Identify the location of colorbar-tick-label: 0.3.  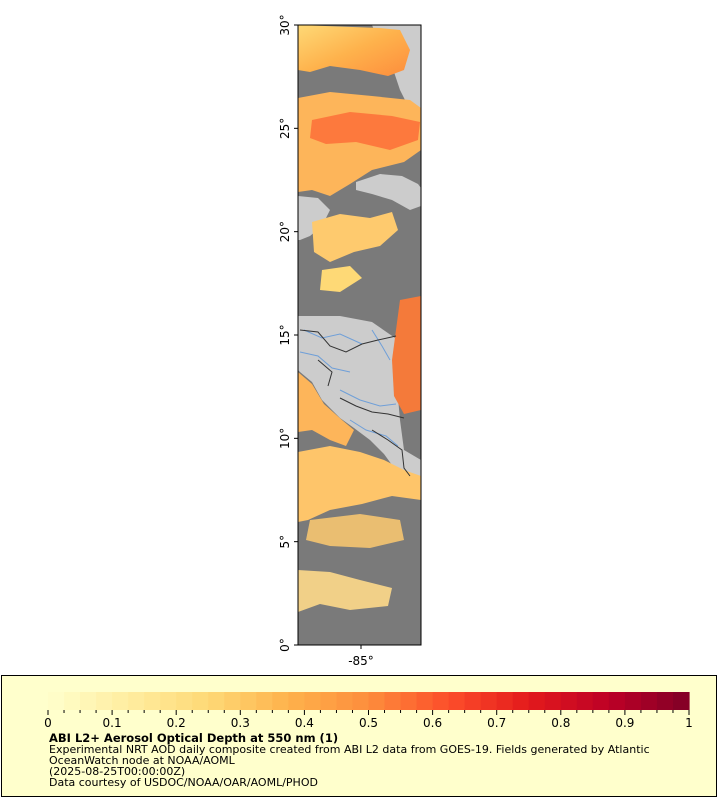
(240, 723).